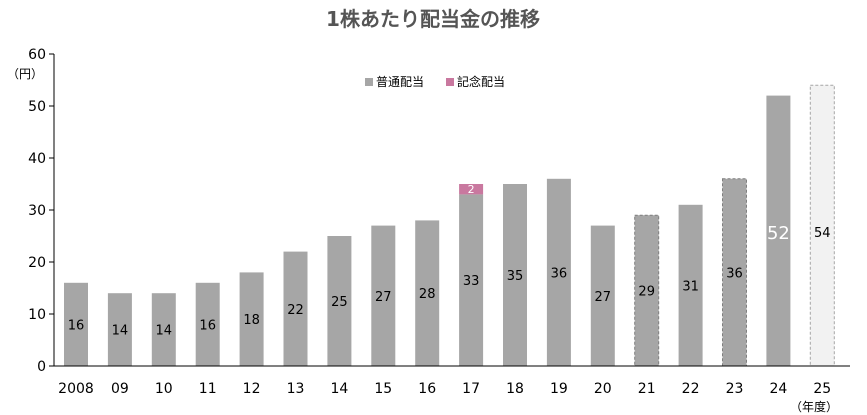 Image resolution: width=867 pixels, height=415 pixels. What do you see at coordinates (296, 389) in the screenshot?
I see `x-tick-label-13: 13` at bounding box center [296, 389].